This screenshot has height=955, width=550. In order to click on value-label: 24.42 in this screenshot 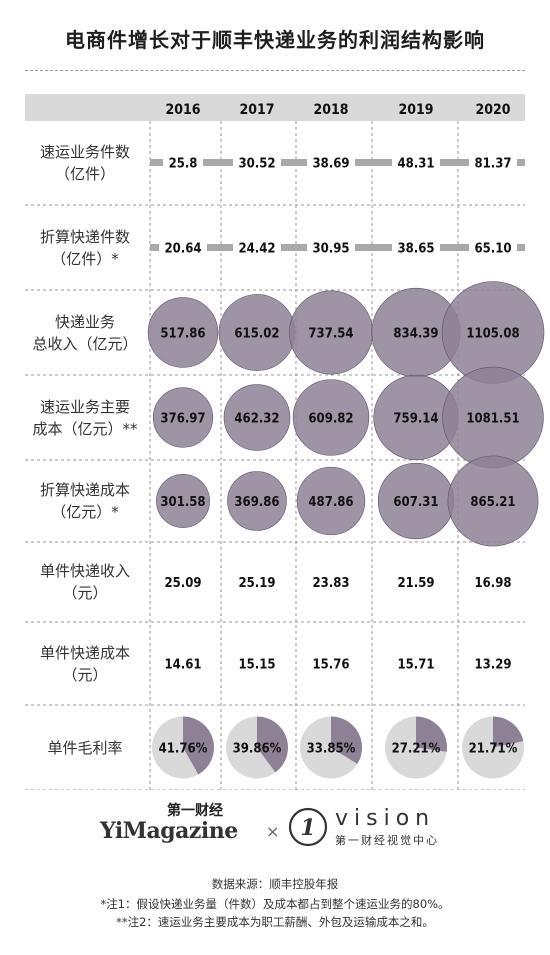, I will do `click(257, 249)`.